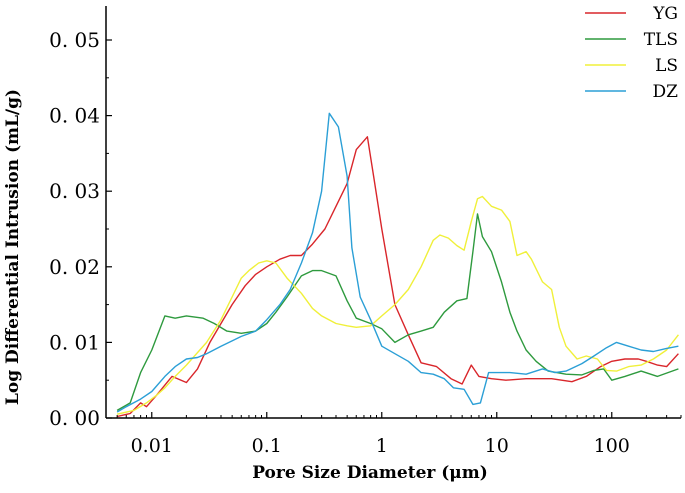  Describe the element at coordinates (74, 342) in the screenshot. I see `y-tick-label: 0. 01` at that location.